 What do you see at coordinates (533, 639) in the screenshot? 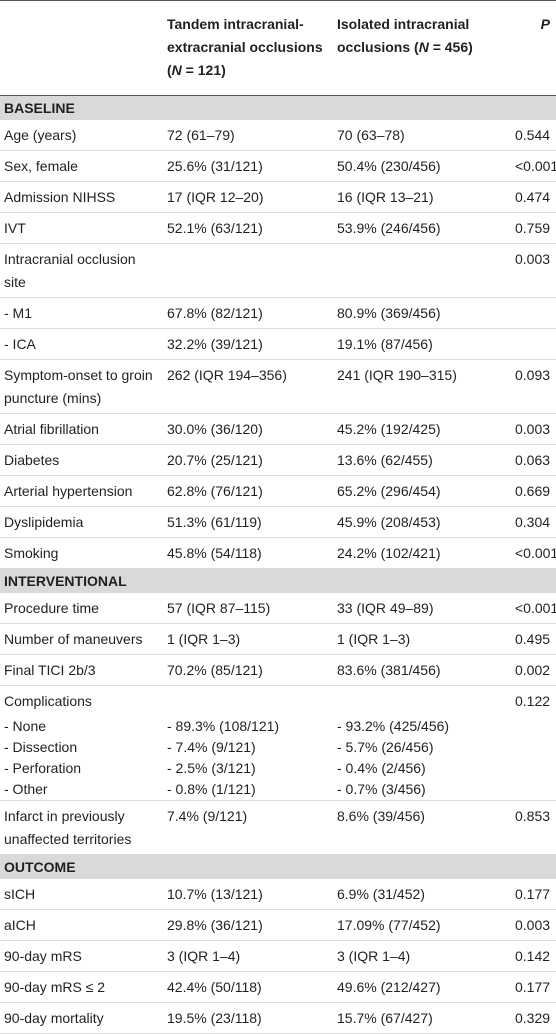
I see `table-cell: 0.495` at bounding box center [533, 639].